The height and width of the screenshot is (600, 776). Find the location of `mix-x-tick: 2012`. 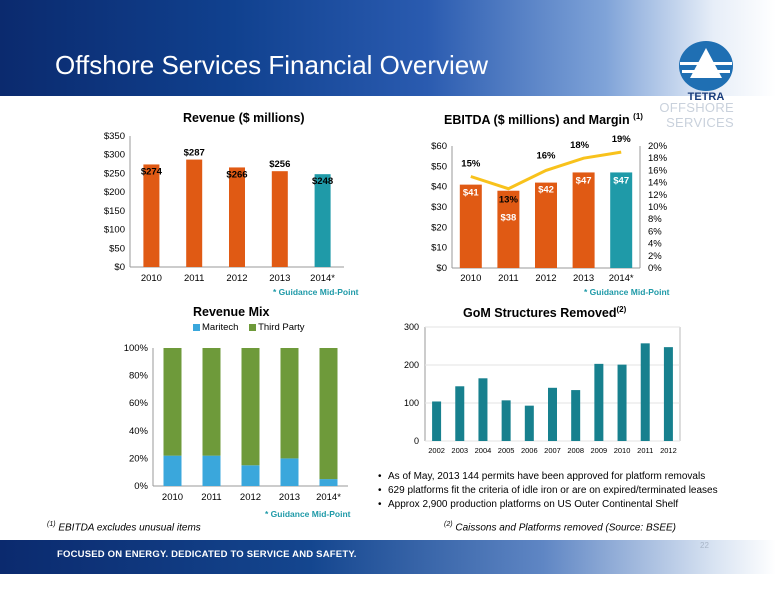

mix-x-tick: 2012 is located at coordinates (250, 497).